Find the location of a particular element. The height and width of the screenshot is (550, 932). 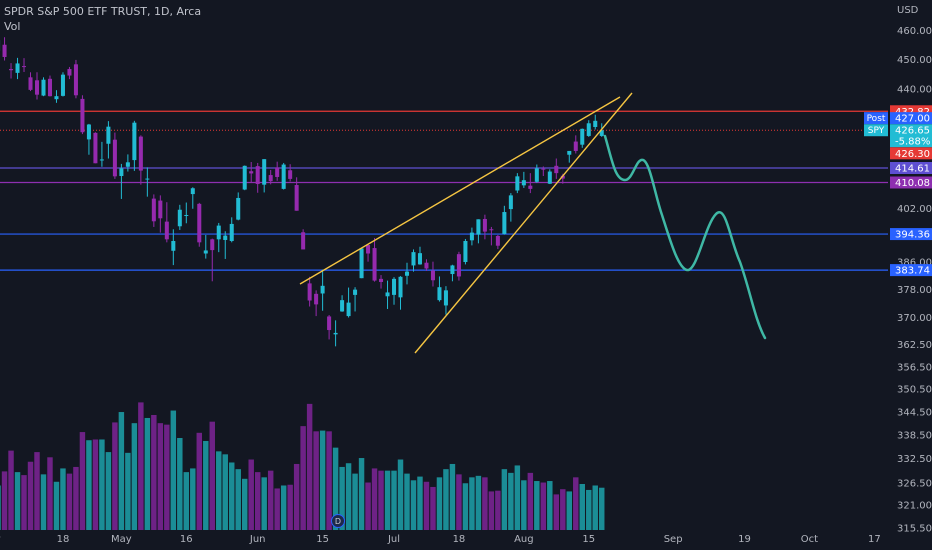

currency-label: USD is located at coordinates (908, 10).